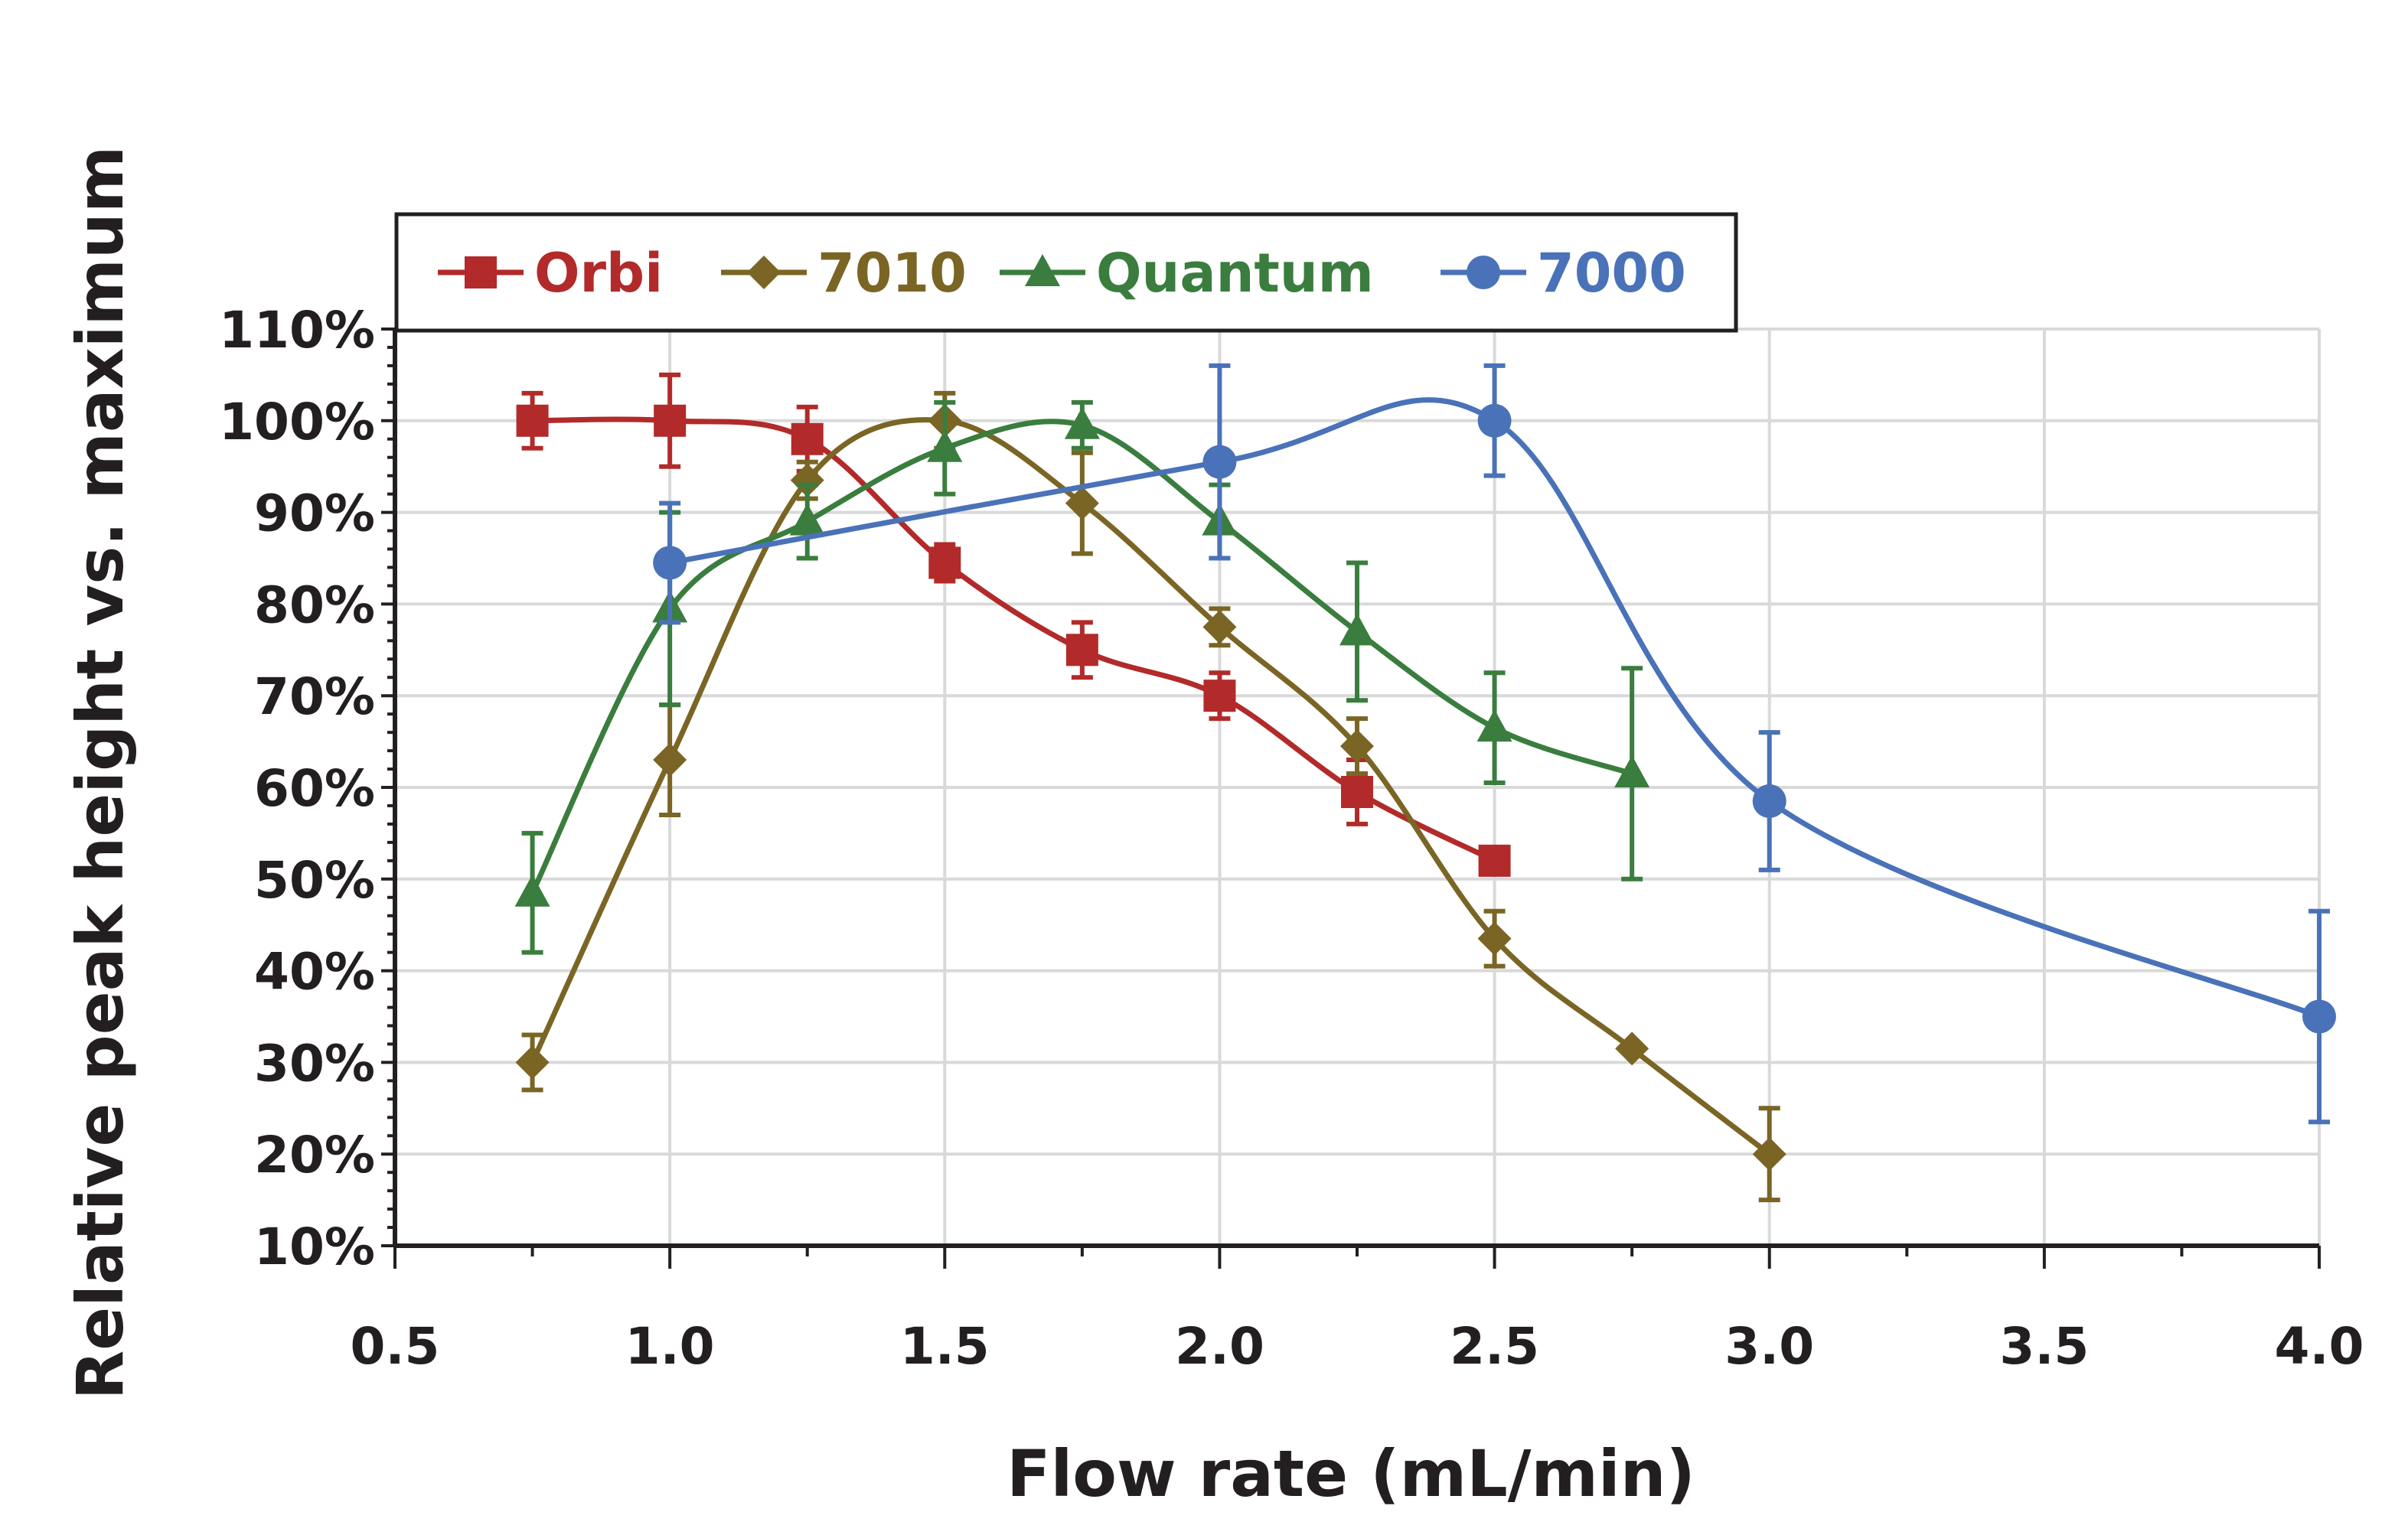 This screenshot has width=2408, height=1535. What do you see at coordinates (598, 273) in the screenshot?
I see `legend-label-orbi: Orbi` at bounding box center [598, 273].